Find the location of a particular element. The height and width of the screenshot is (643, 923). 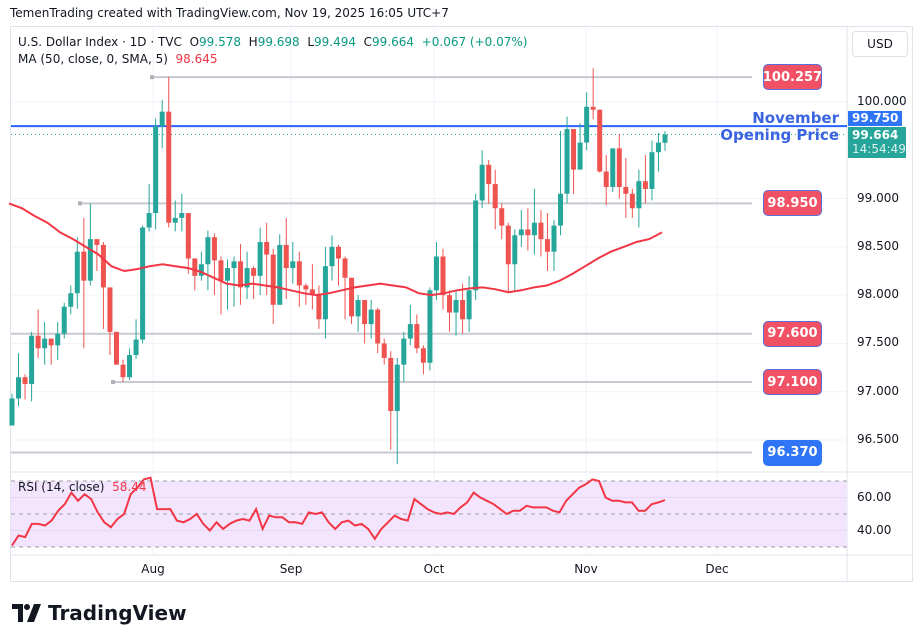

november-open-price-marker: 99.750 is located at coordinates (875, 118).